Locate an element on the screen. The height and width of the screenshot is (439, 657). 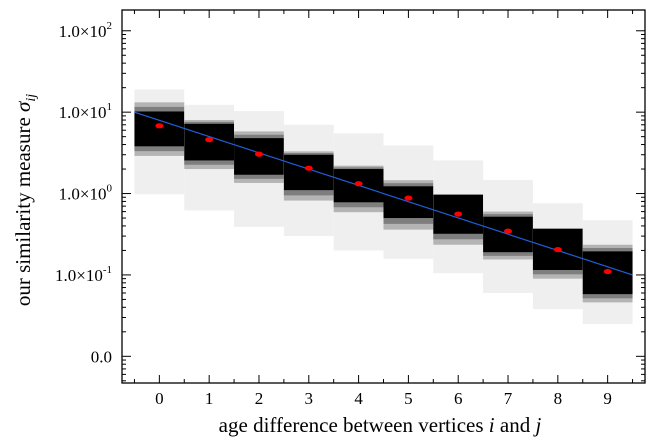
y-tick-label: 1.0×100 is located at coordinates (86, 193).